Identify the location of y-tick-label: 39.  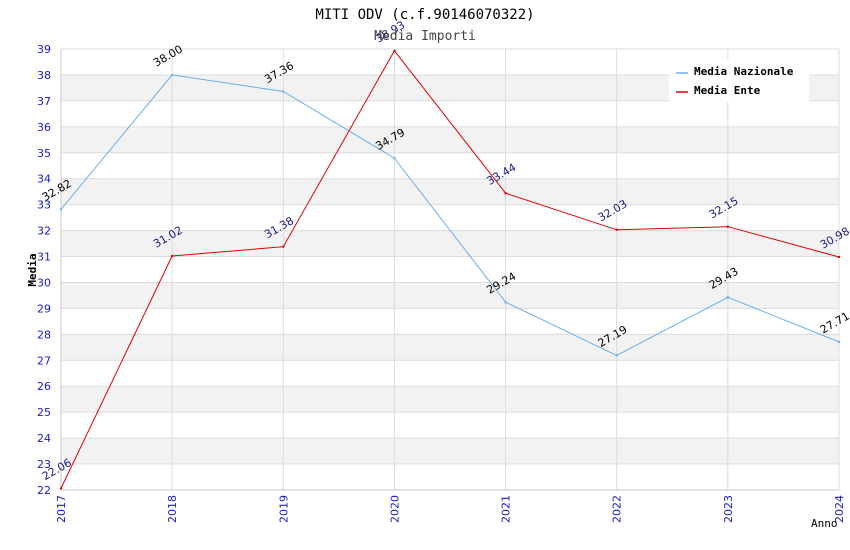
(44, 49).